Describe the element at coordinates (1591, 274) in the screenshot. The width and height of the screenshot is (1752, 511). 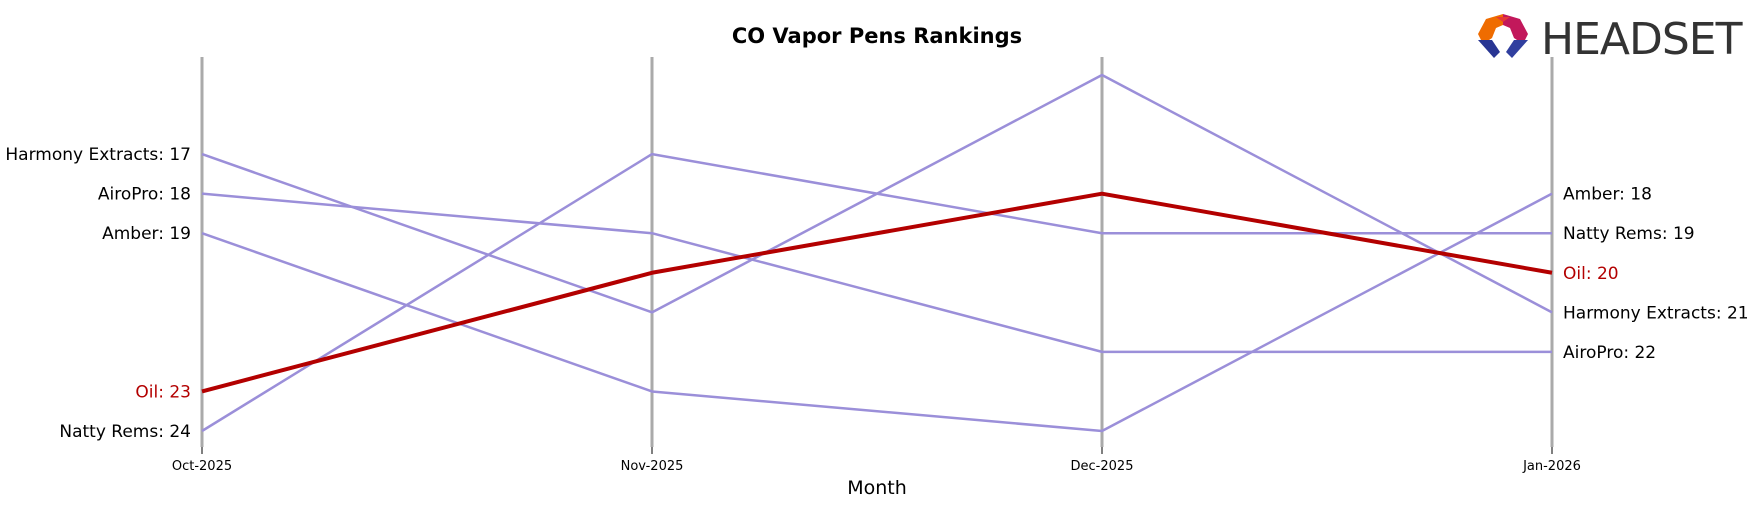
I see `right-series-label: Oil: 20` at that location.